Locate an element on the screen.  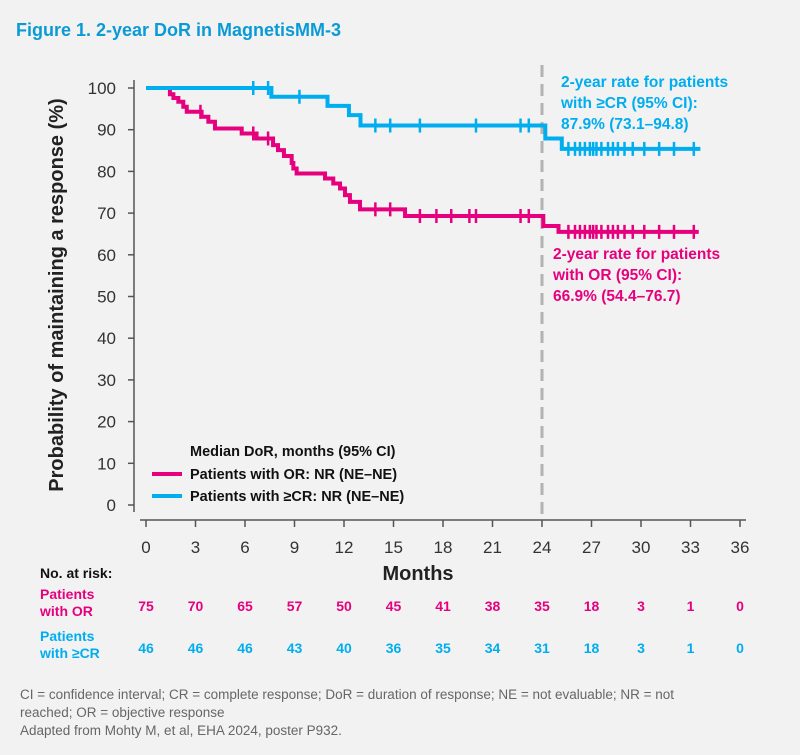
risk-value: 38 is located at coordinates (493, 606).